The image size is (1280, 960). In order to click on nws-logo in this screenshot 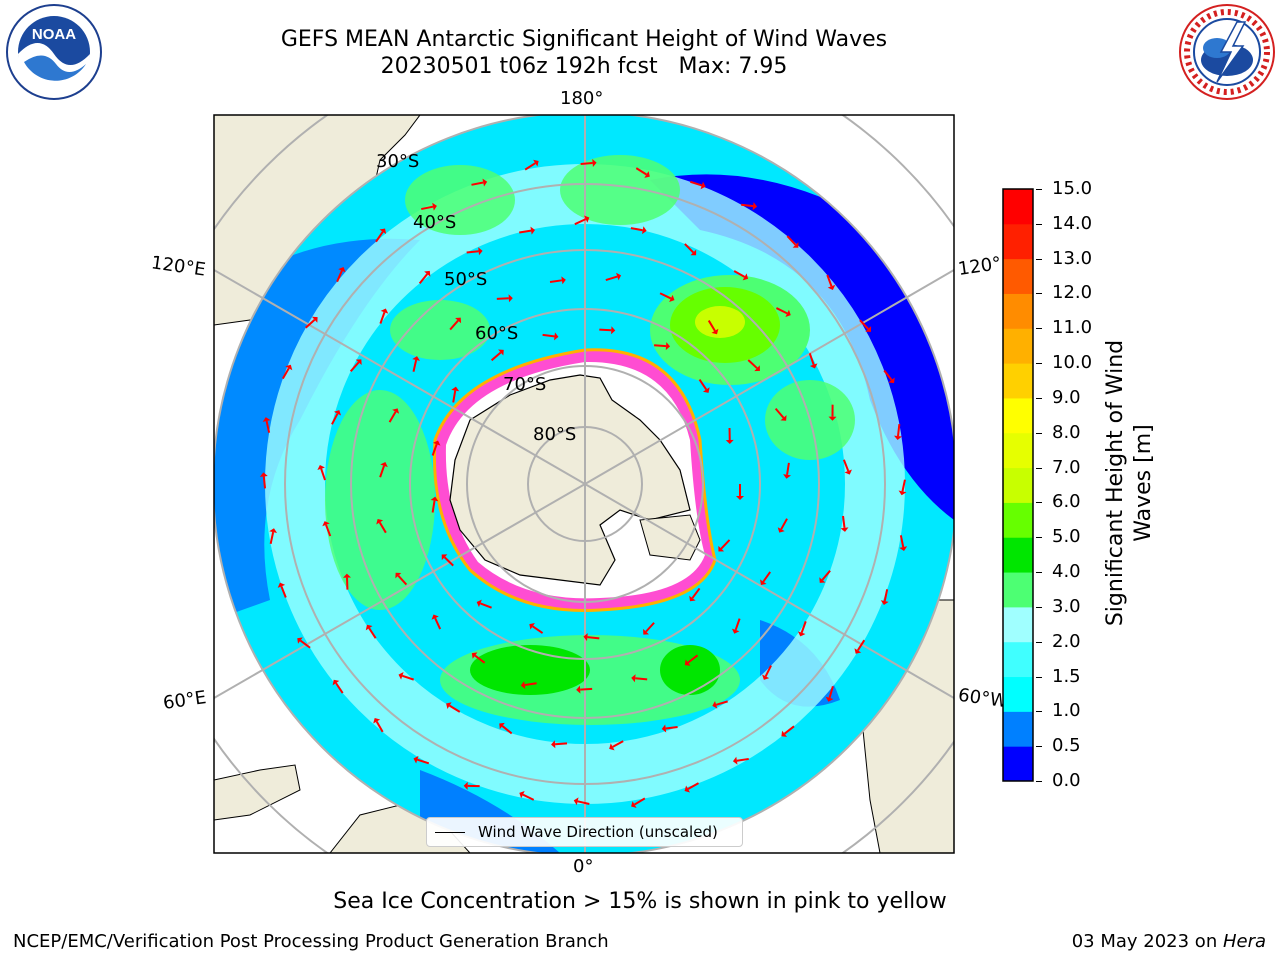, I will do `click(1227, 52)`.